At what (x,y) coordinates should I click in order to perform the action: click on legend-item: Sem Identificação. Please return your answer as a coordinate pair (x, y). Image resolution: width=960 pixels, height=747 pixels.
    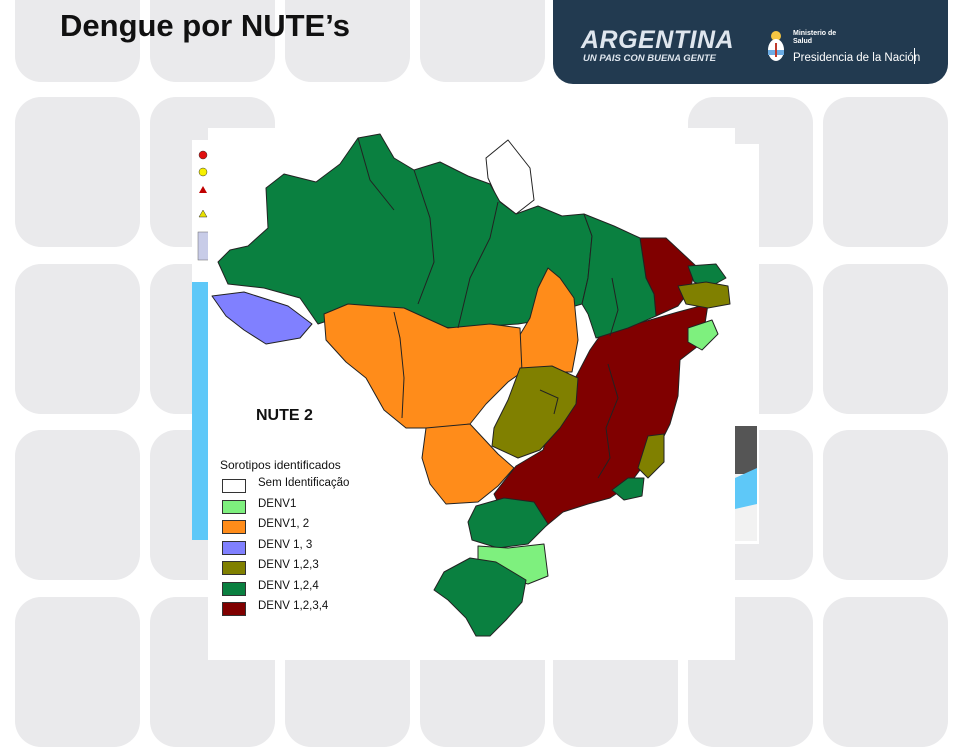
    Looking at the image, I should click on (284, 486).